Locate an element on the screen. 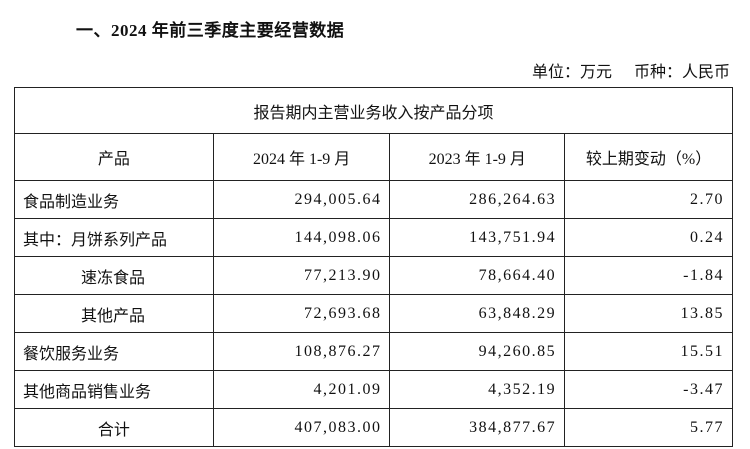  value-cell: 72,693.68 is located at coordinates (301, 313).